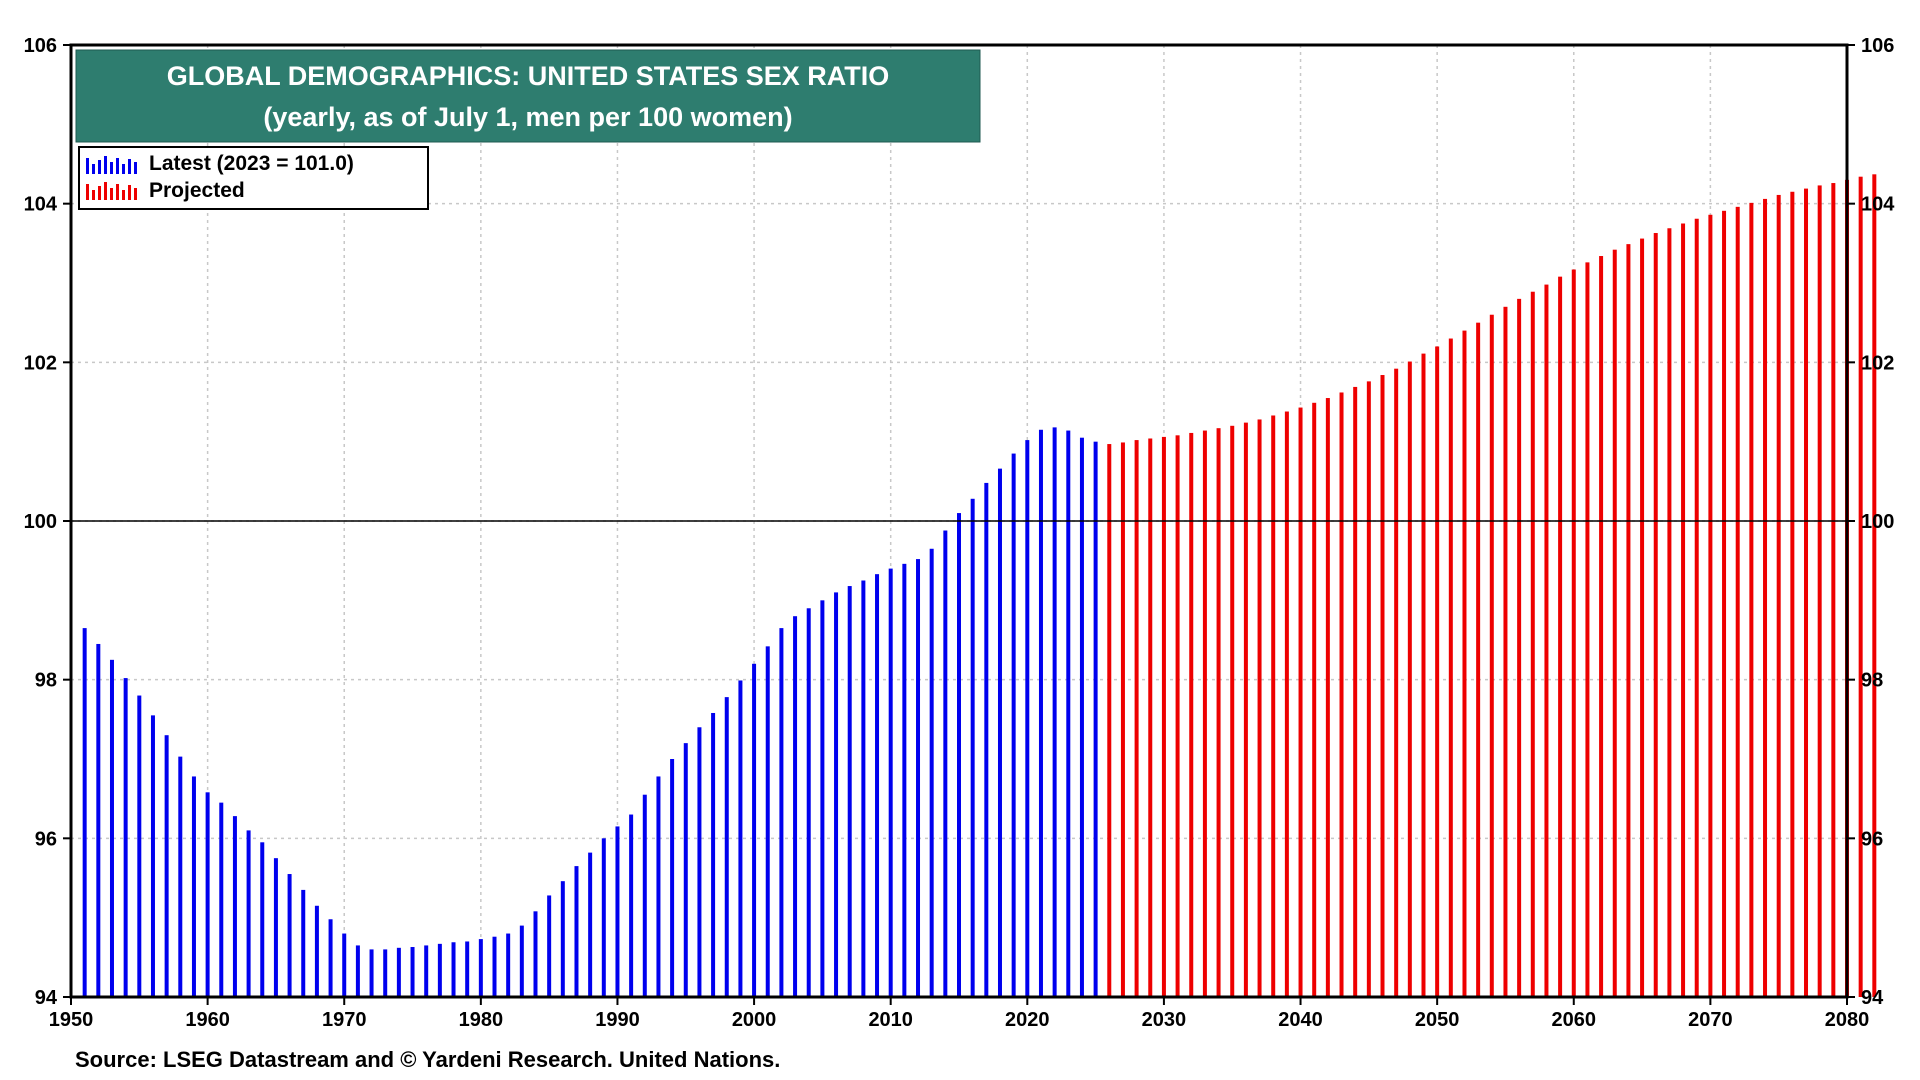  Describe the element at coordinates (754, 1020) in the screenshot. I see `x-tick-label-2000: 2000` at that location.